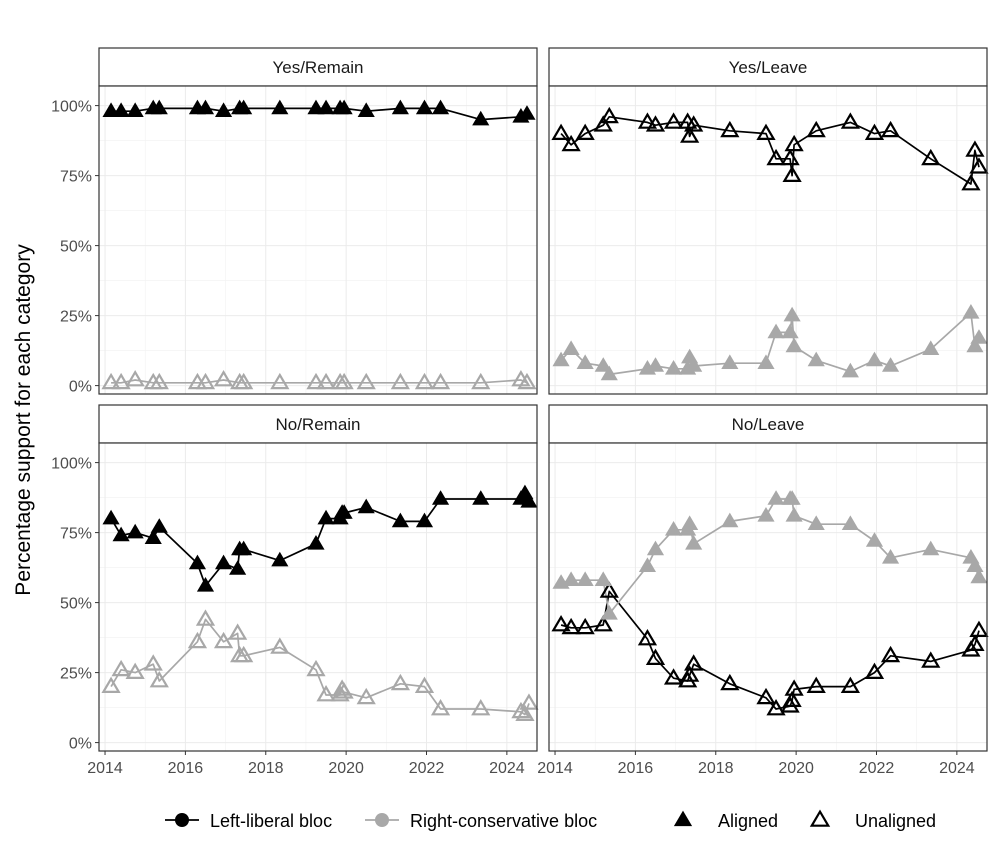 This screenshot has height=857, width=1000. Describe the element at coordinates (768, 67) in the screenshot. I see `panel-strip-title: Yes/Leave` at that location.